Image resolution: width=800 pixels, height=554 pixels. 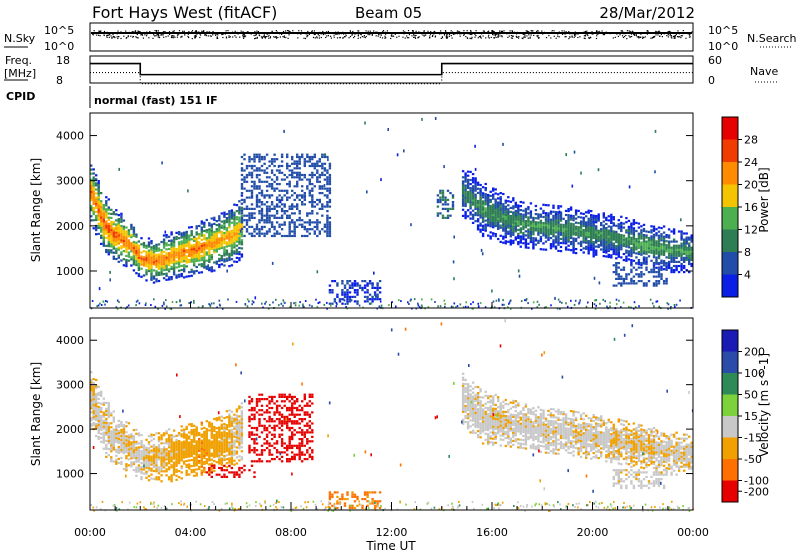 What do you see at coordinates (391, 70) in the screenshot?
I see `freq-panel: Freq. [MHz] 18 8 60 0 Nave` at bounding box center [391, 70].